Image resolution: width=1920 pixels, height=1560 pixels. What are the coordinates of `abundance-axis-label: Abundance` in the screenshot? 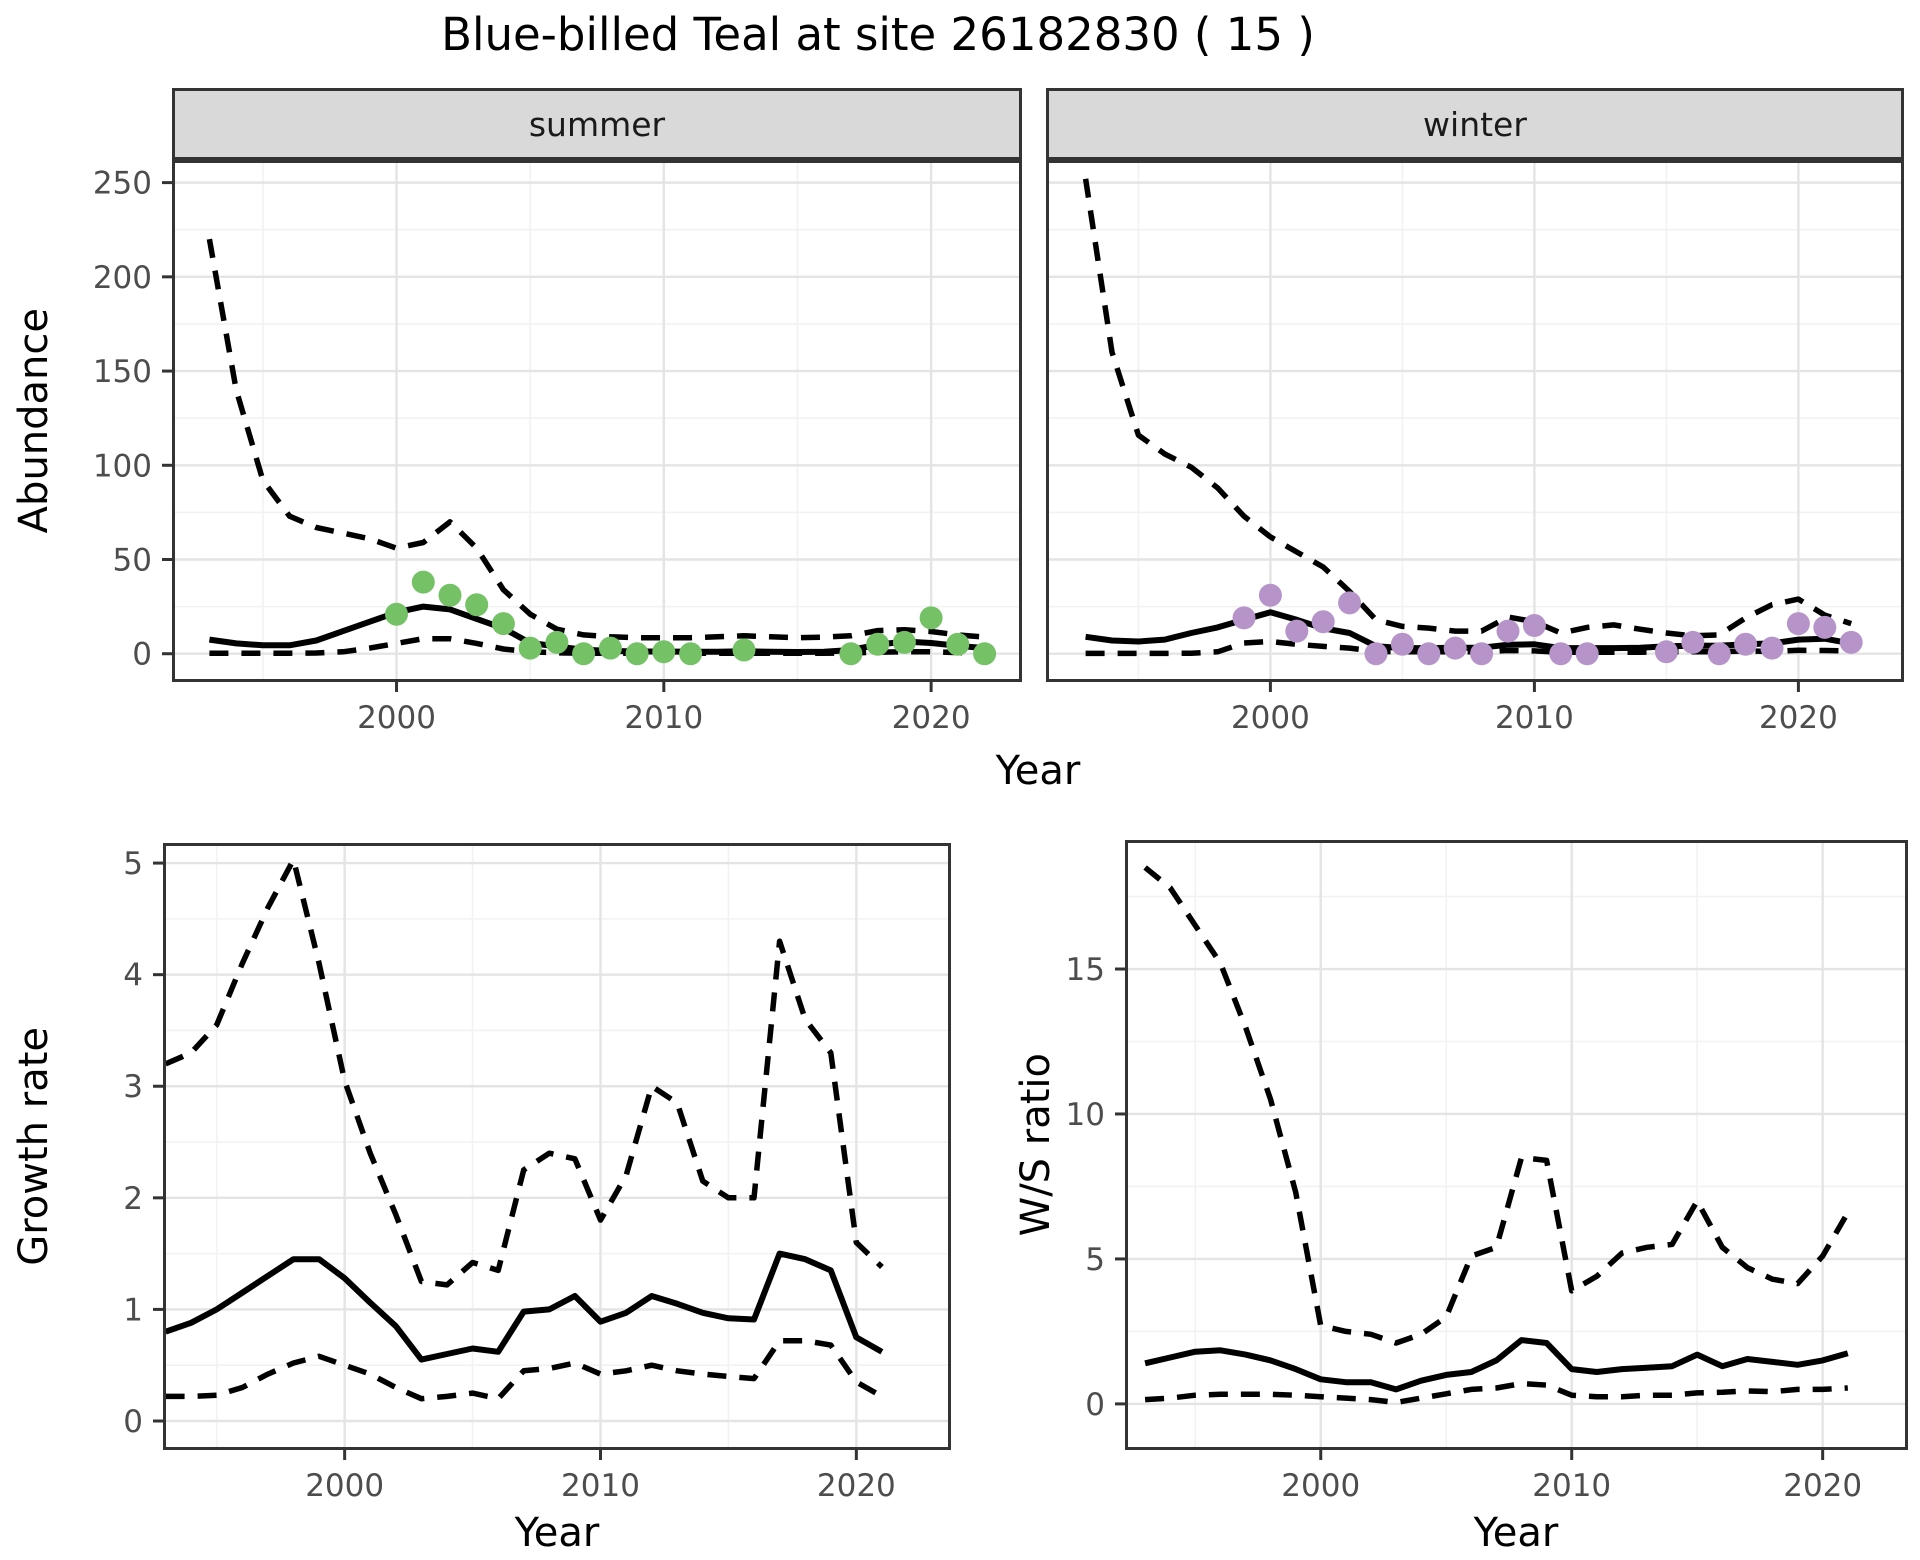 It's located at (34, 421).